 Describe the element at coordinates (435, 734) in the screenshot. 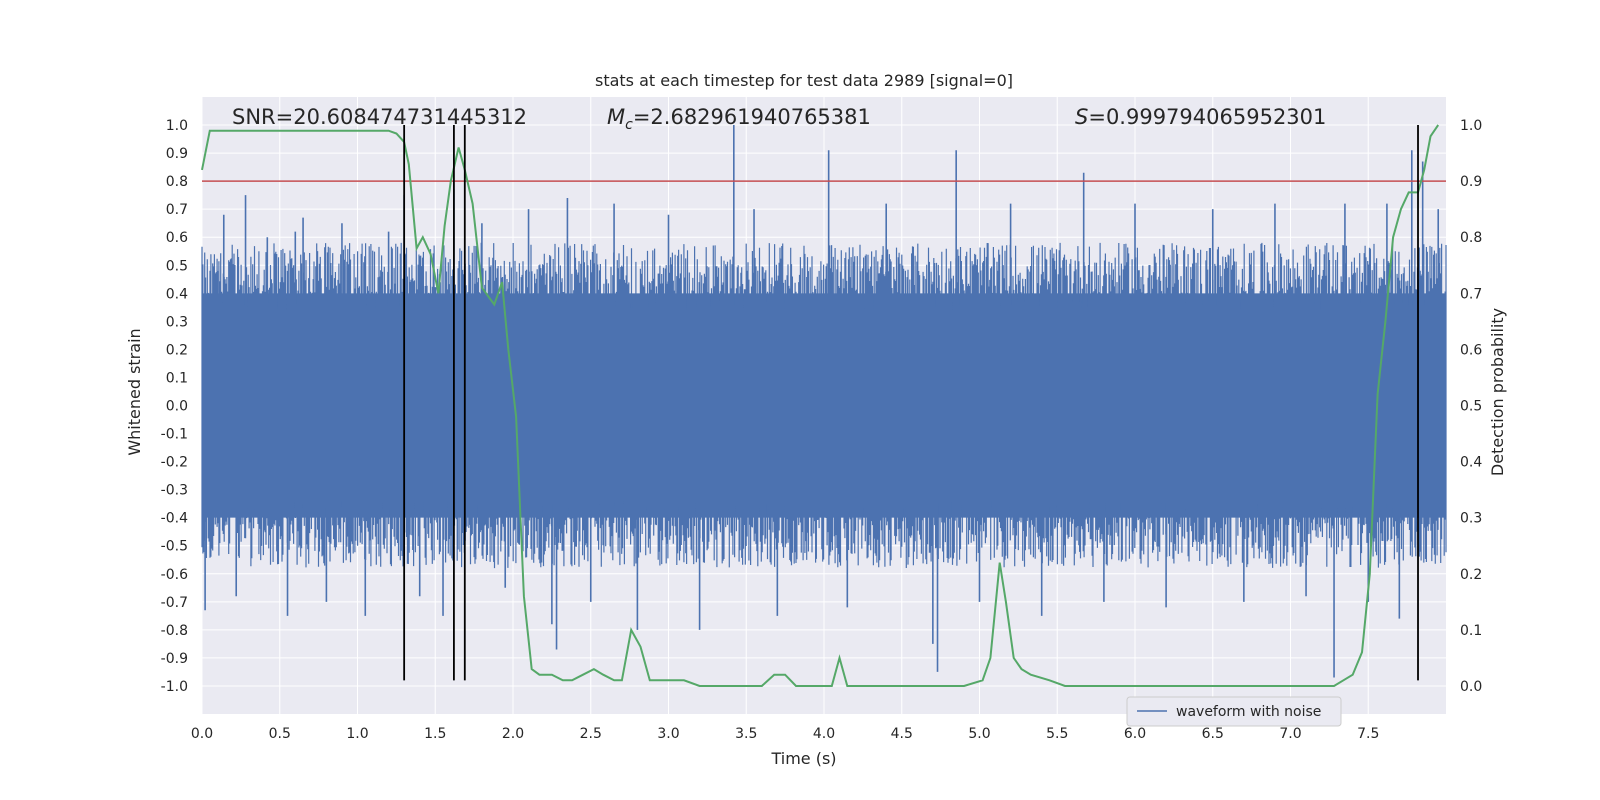

I see `x-tick-label: 1.5` at that location.